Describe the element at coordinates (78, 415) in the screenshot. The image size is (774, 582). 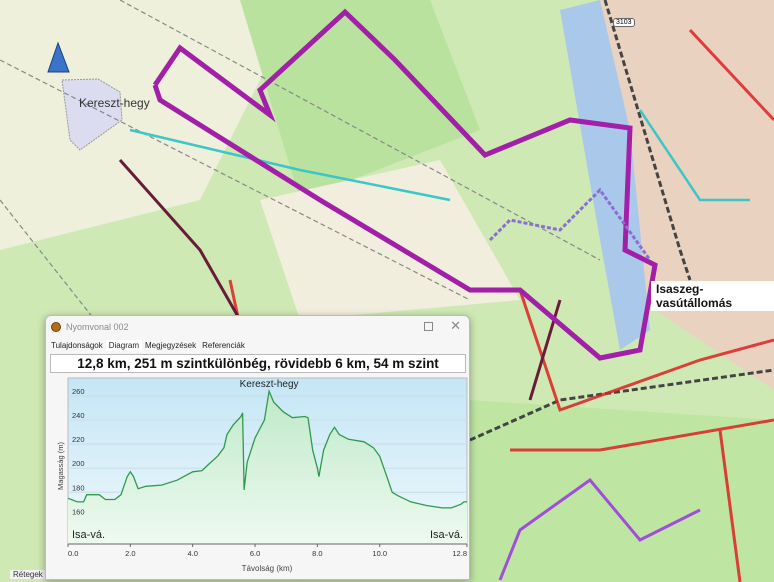
I see `y-tick-label: 240` at that location.